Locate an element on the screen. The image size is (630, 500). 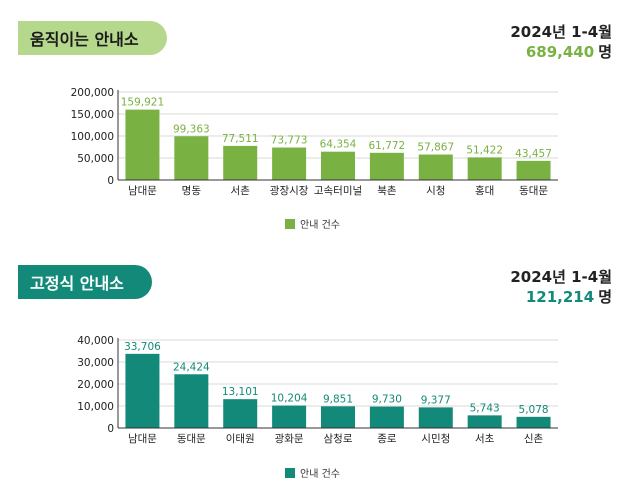
summary-box: 2024년 1-4월 689,440 명 is located at coordinates (561, 42).